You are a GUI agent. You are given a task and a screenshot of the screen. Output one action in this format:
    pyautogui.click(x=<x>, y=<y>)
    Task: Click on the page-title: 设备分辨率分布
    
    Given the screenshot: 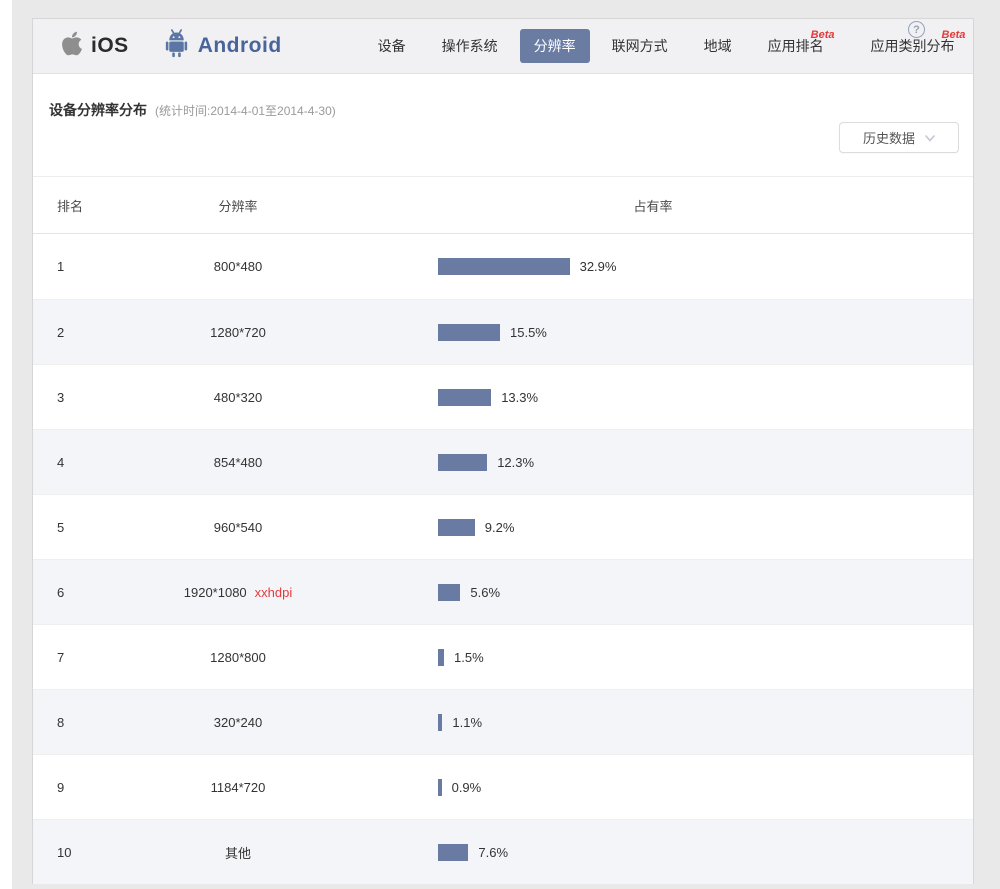 What is the action you would take?
    pyautogui.click(x=98, y=110)
    